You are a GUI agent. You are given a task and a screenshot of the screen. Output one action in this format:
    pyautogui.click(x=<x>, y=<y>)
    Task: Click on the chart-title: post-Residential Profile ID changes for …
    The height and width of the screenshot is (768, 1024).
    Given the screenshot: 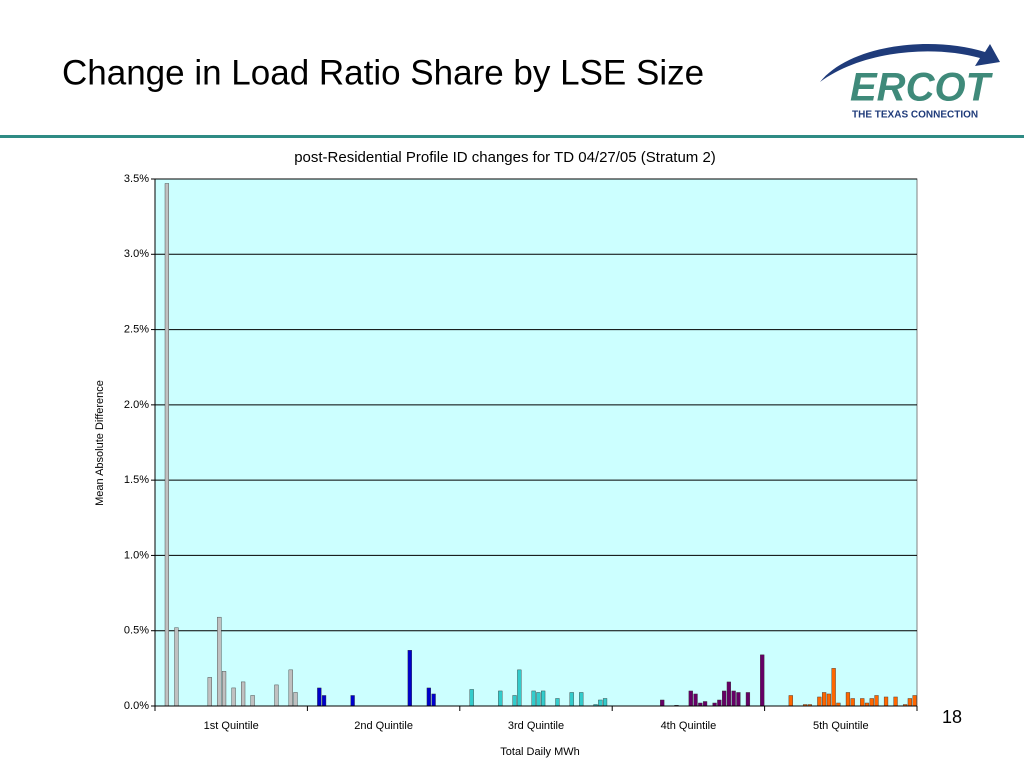 What is the action you would take?
    pyautogui.click(x=505, y=157)
    